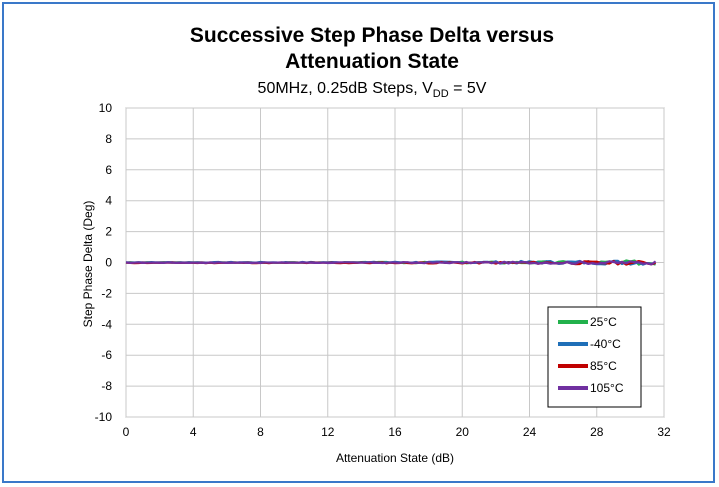 This screenshot has height=487, width=719. Describe the element at coordinates (106, 293) in the screenshot. I see `y-tick-label: -2` at that location.